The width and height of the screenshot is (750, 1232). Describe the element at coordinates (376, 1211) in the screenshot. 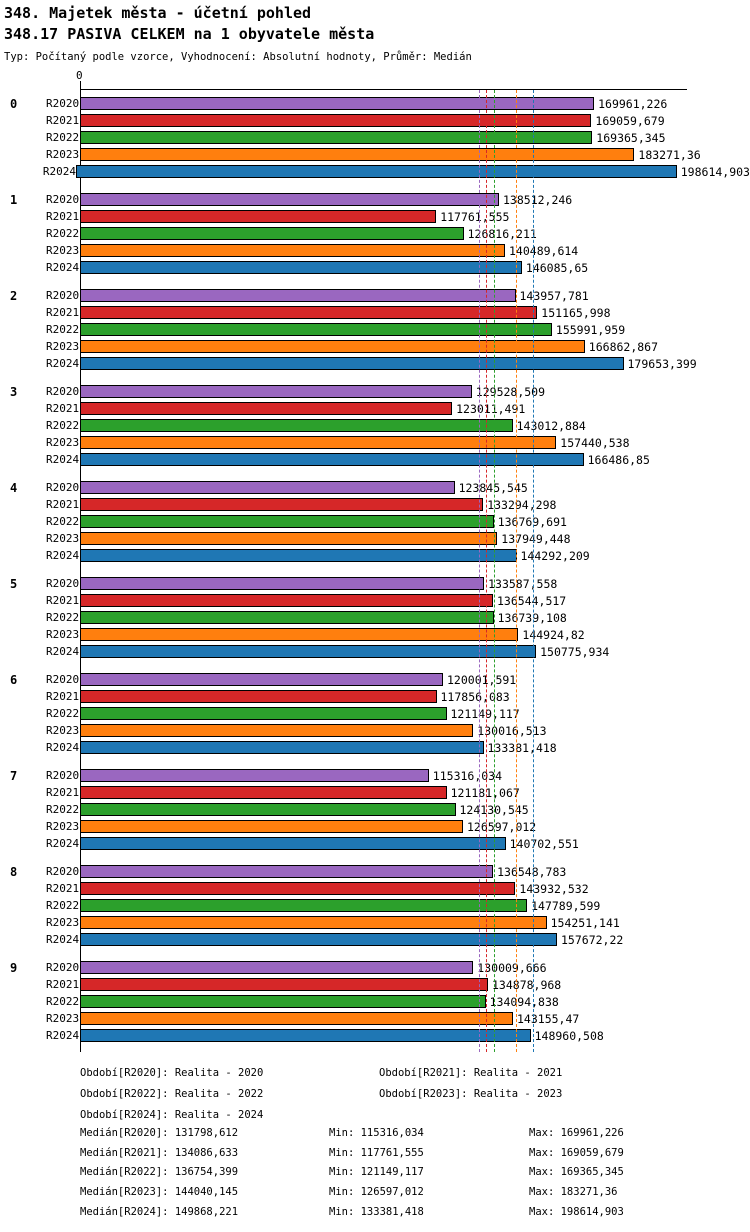

I see `stat-cell: Min: 133381,418` at that location.